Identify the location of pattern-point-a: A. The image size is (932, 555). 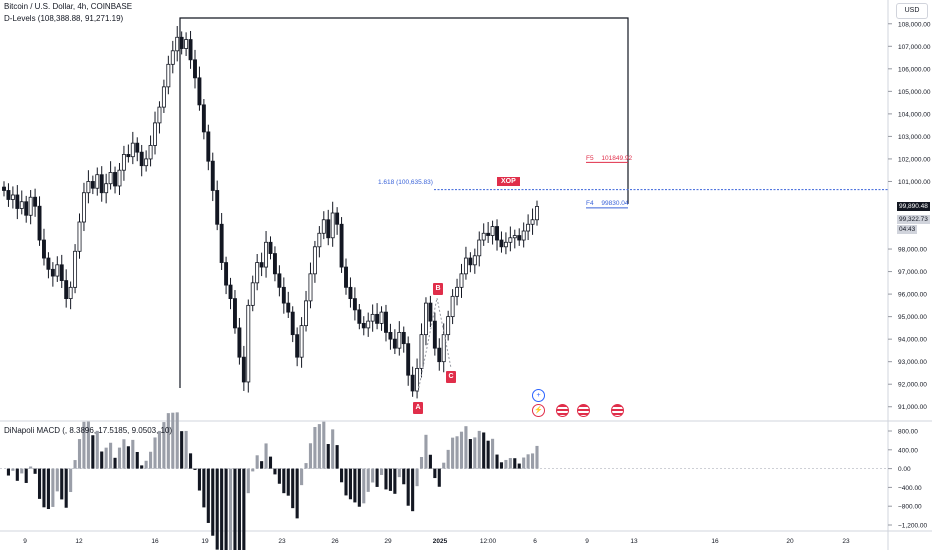
(418, 408).